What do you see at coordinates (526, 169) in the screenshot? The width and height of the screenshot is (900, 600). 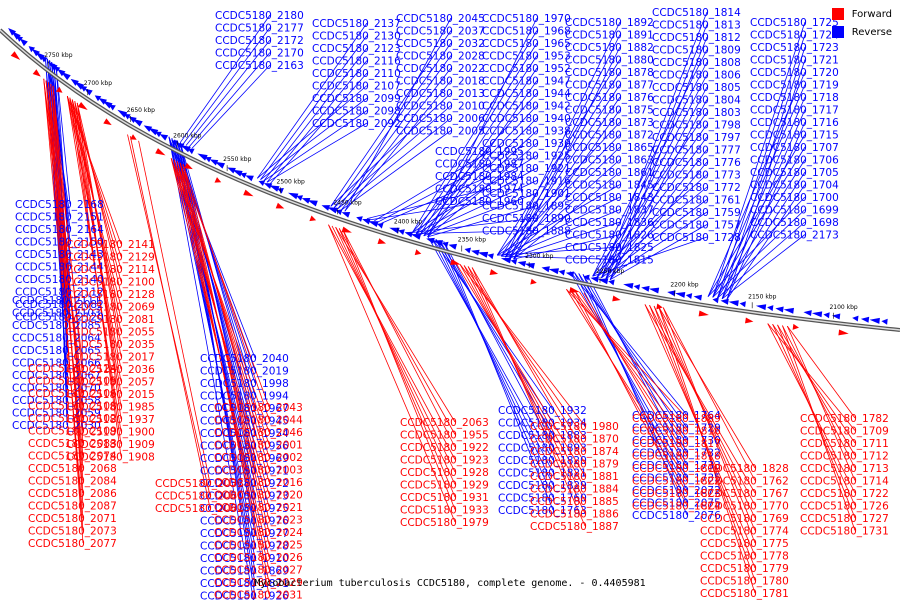 I see `reverse-gene-label: CCDC5180_1921` at bounding box center [526, 169].